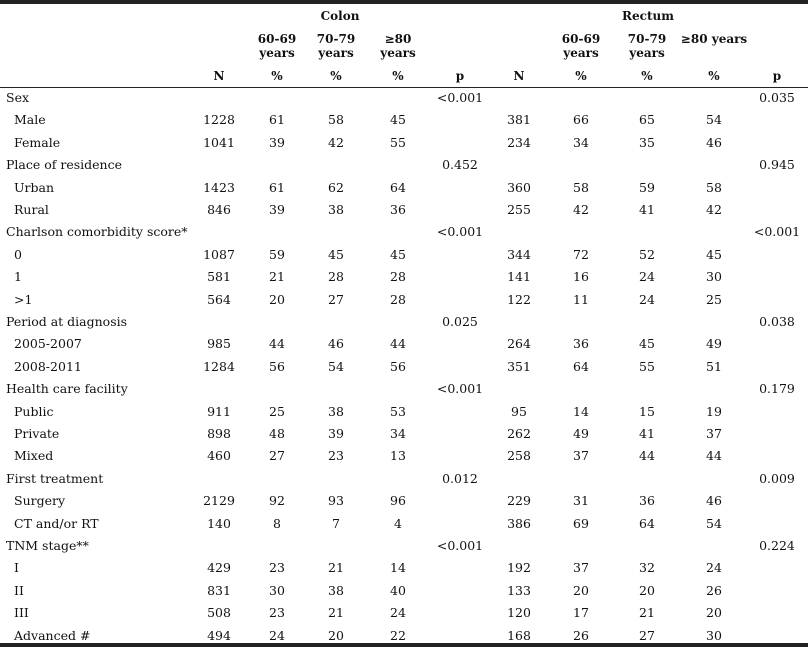  What do you see at coordinates (336, 39) in the screenshot?
I see `colon-age2-line1: 70-79` at bounding box center [336, 39].